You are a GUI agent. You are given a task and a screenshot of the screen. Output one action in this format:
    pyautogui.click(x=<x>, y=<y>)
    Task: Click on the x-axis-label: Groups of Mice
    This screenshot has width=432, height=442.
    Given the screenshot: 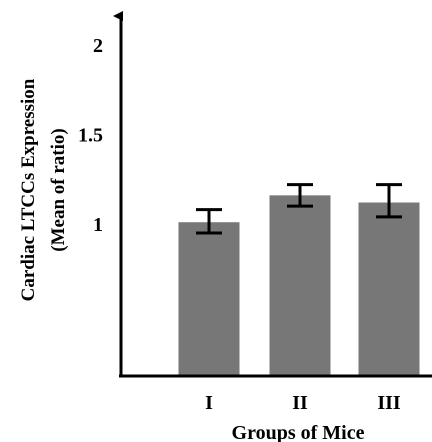 What is the action you would take?
    pyautogui.click(x=298, y=432)
    